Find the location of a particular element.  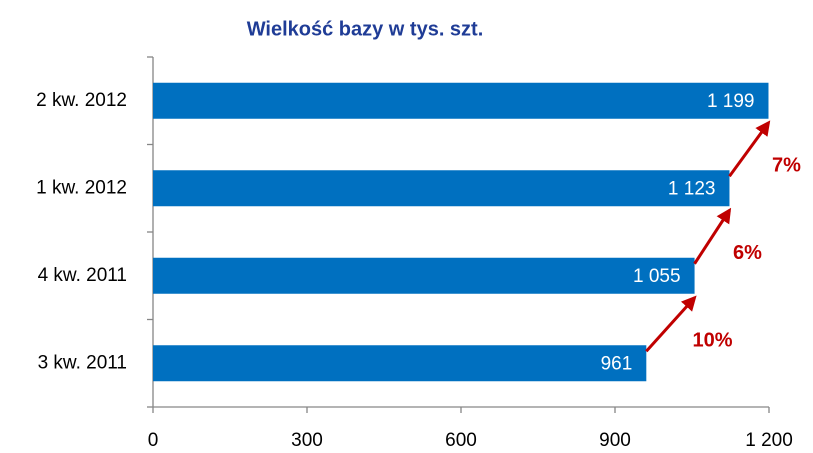

value-label: 1 123 is located at coordinates (692, 188).